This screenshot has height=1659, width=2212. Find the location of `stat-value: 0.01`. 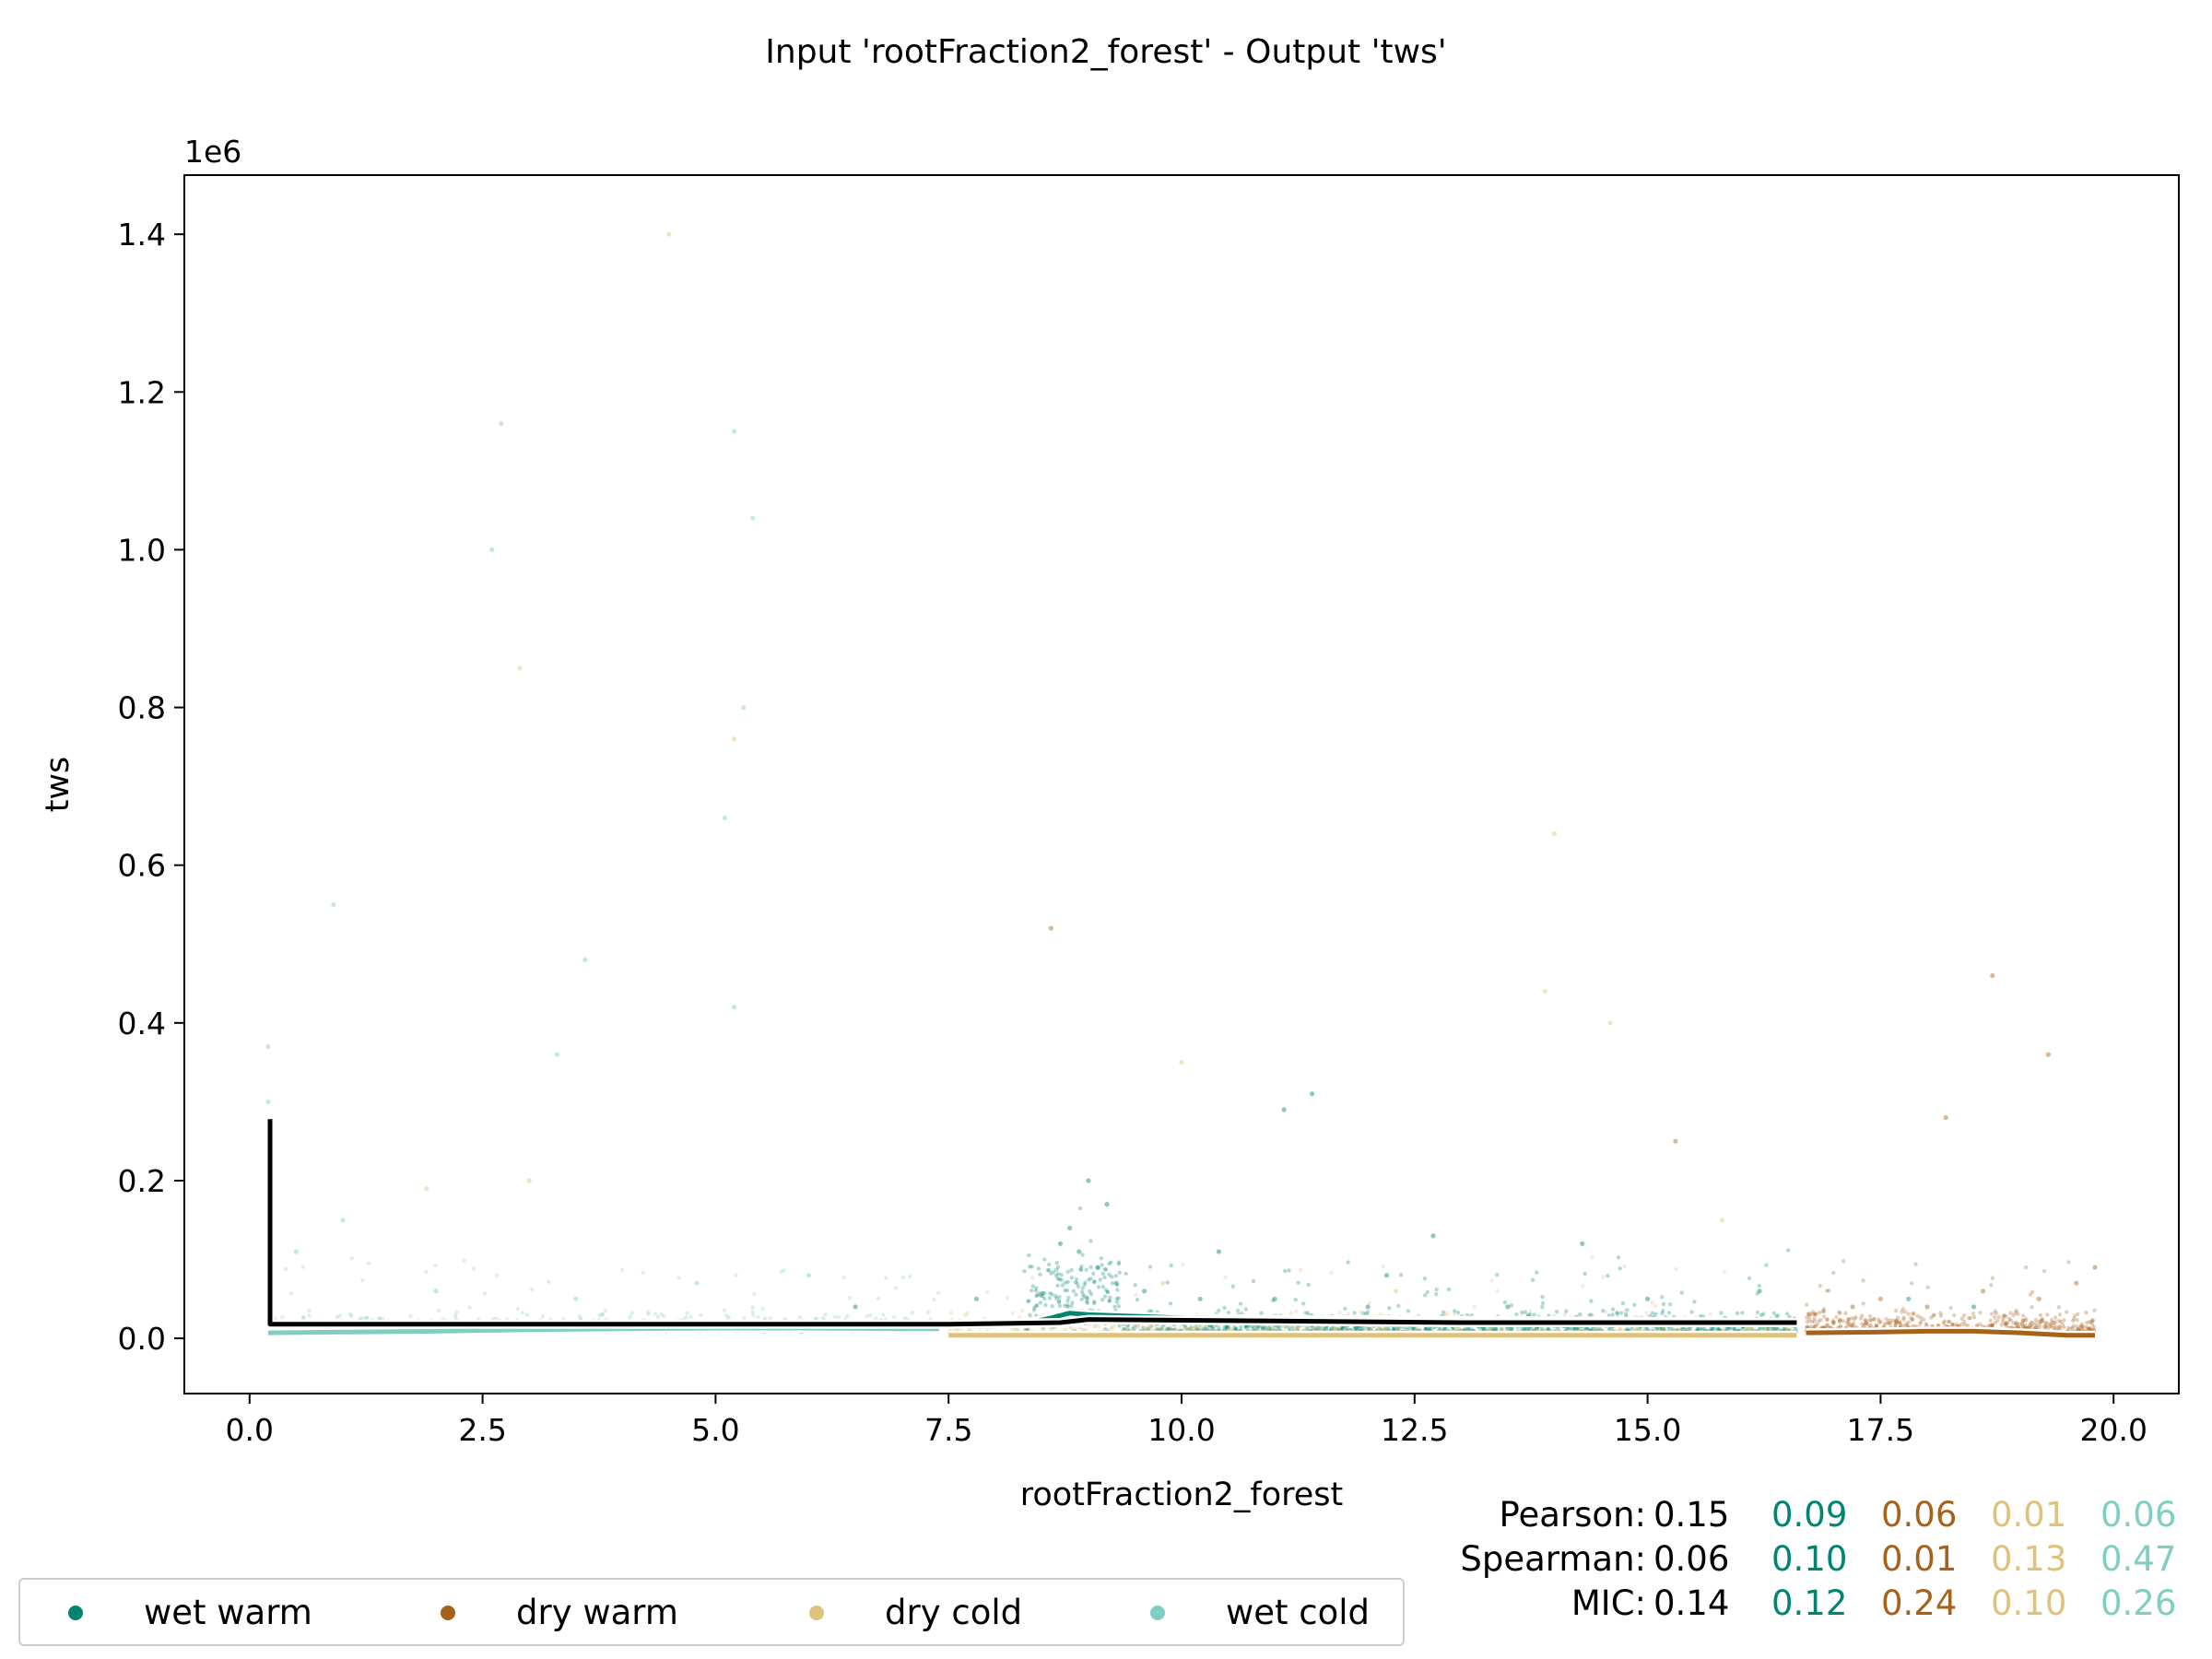

stat-value: 0.01 is located at coordinates (1919, 1559).